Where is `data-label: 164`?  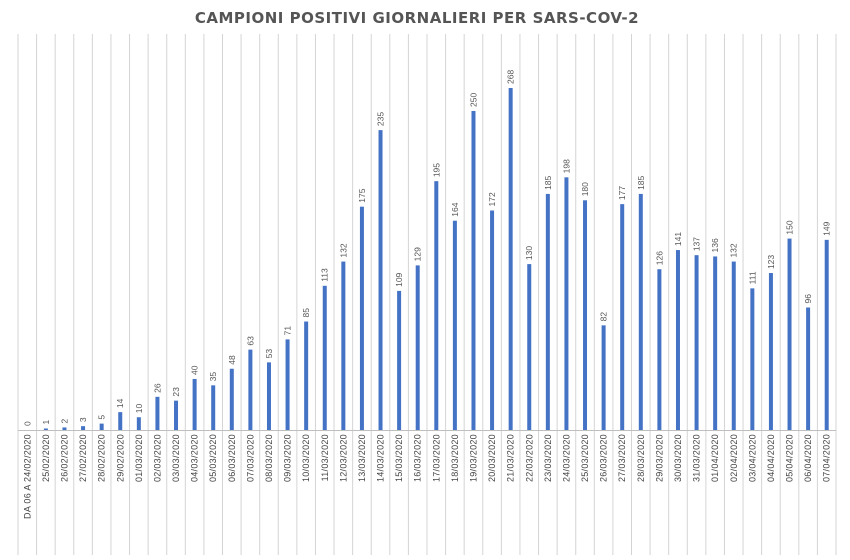 data-label: 164 is located at coordinates (455, 209).